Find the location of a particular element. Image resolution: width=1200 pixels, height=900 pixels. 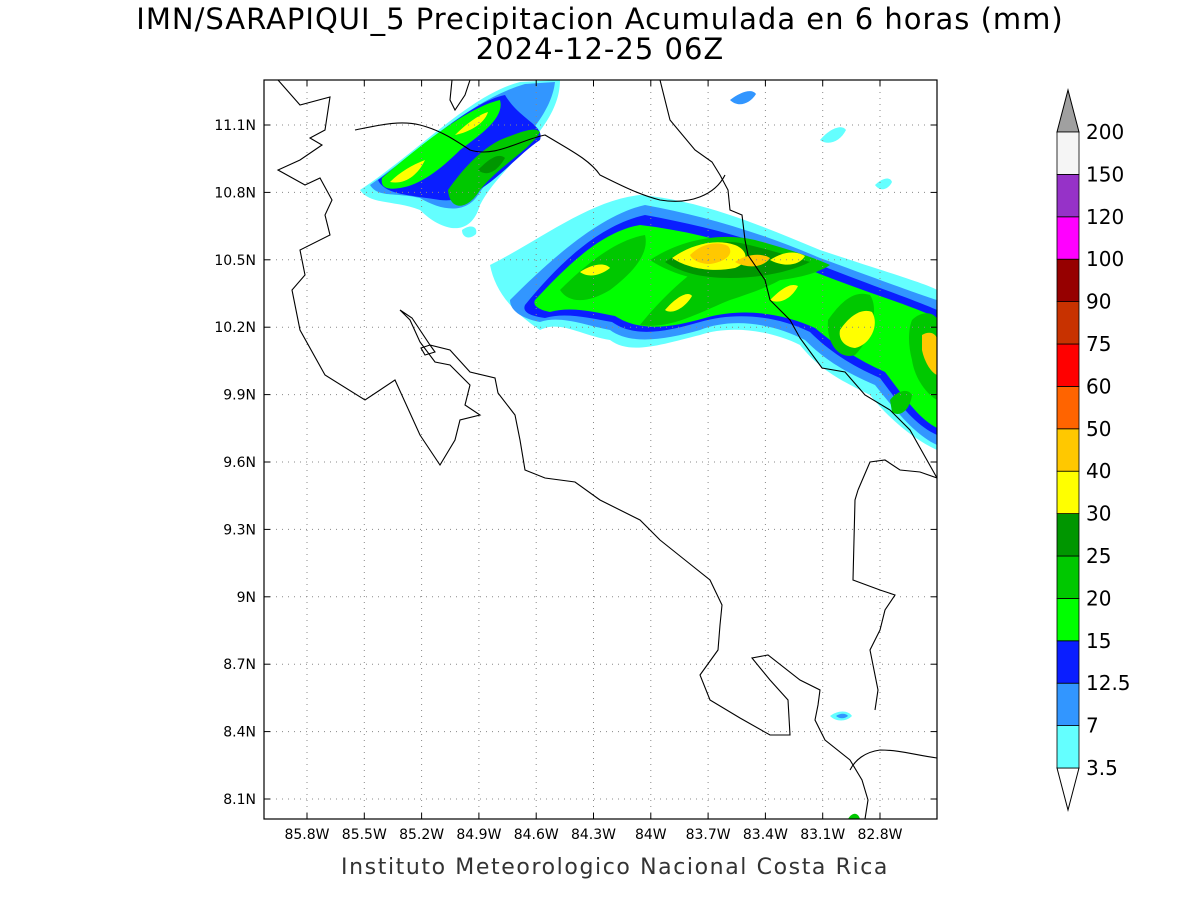

lat-label: 10.2N is located at coordinates (235, 328).